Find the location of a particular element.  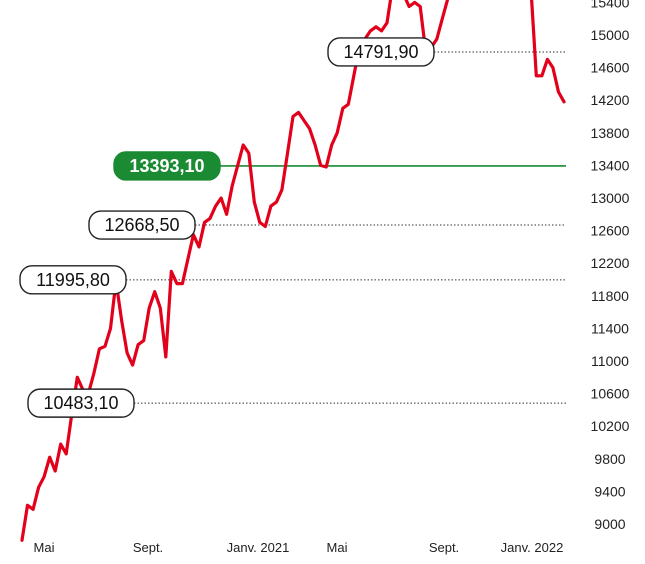

y-tick-label: 11000 is located at coordinates (610, 361).